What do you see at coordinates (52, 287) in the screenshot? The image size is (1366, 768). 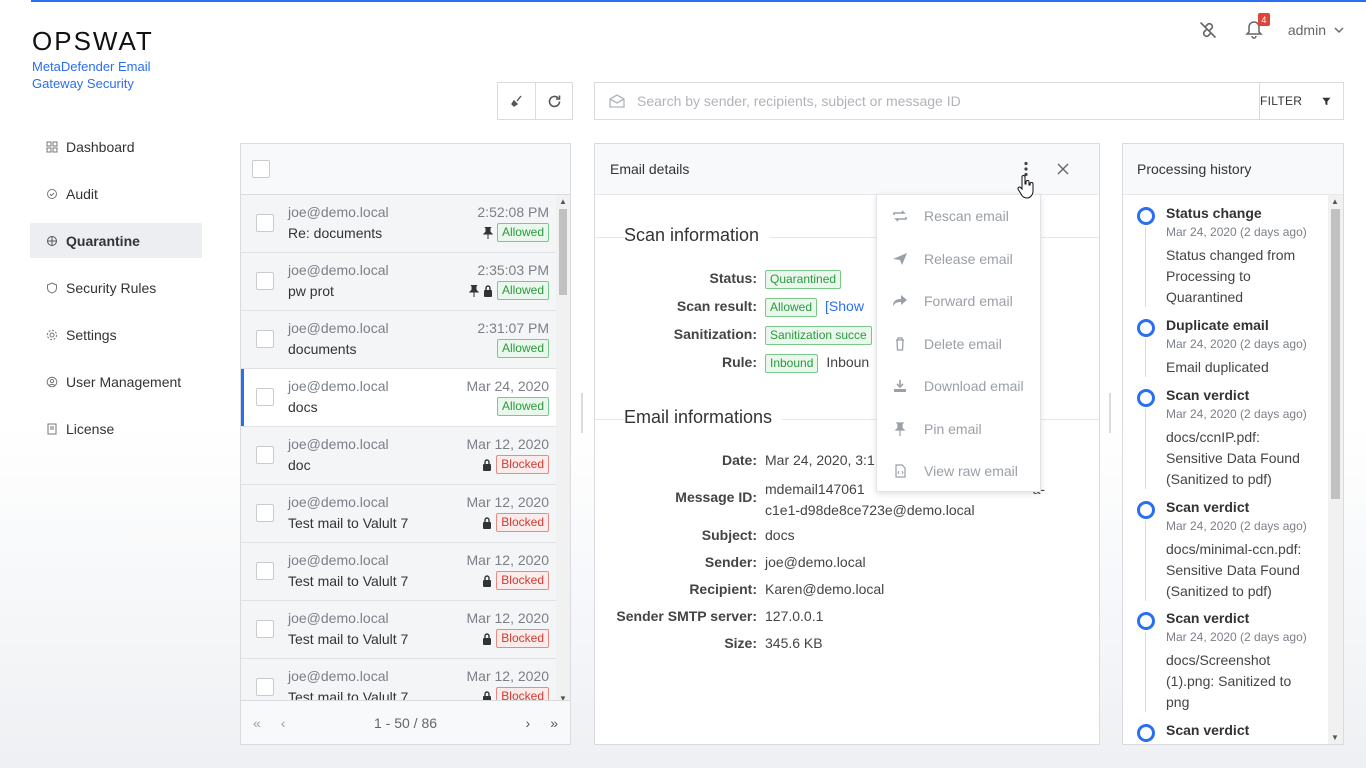 I see `shield-icon` at bounding box center [52, 287].